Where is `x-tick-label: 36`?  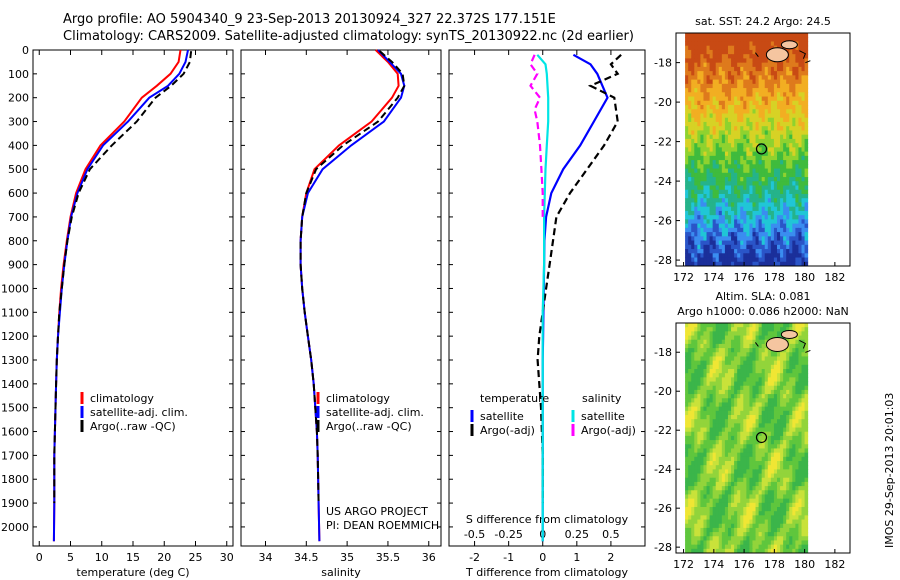
x-tick-label: 36 is located at coordinates (429, 557).